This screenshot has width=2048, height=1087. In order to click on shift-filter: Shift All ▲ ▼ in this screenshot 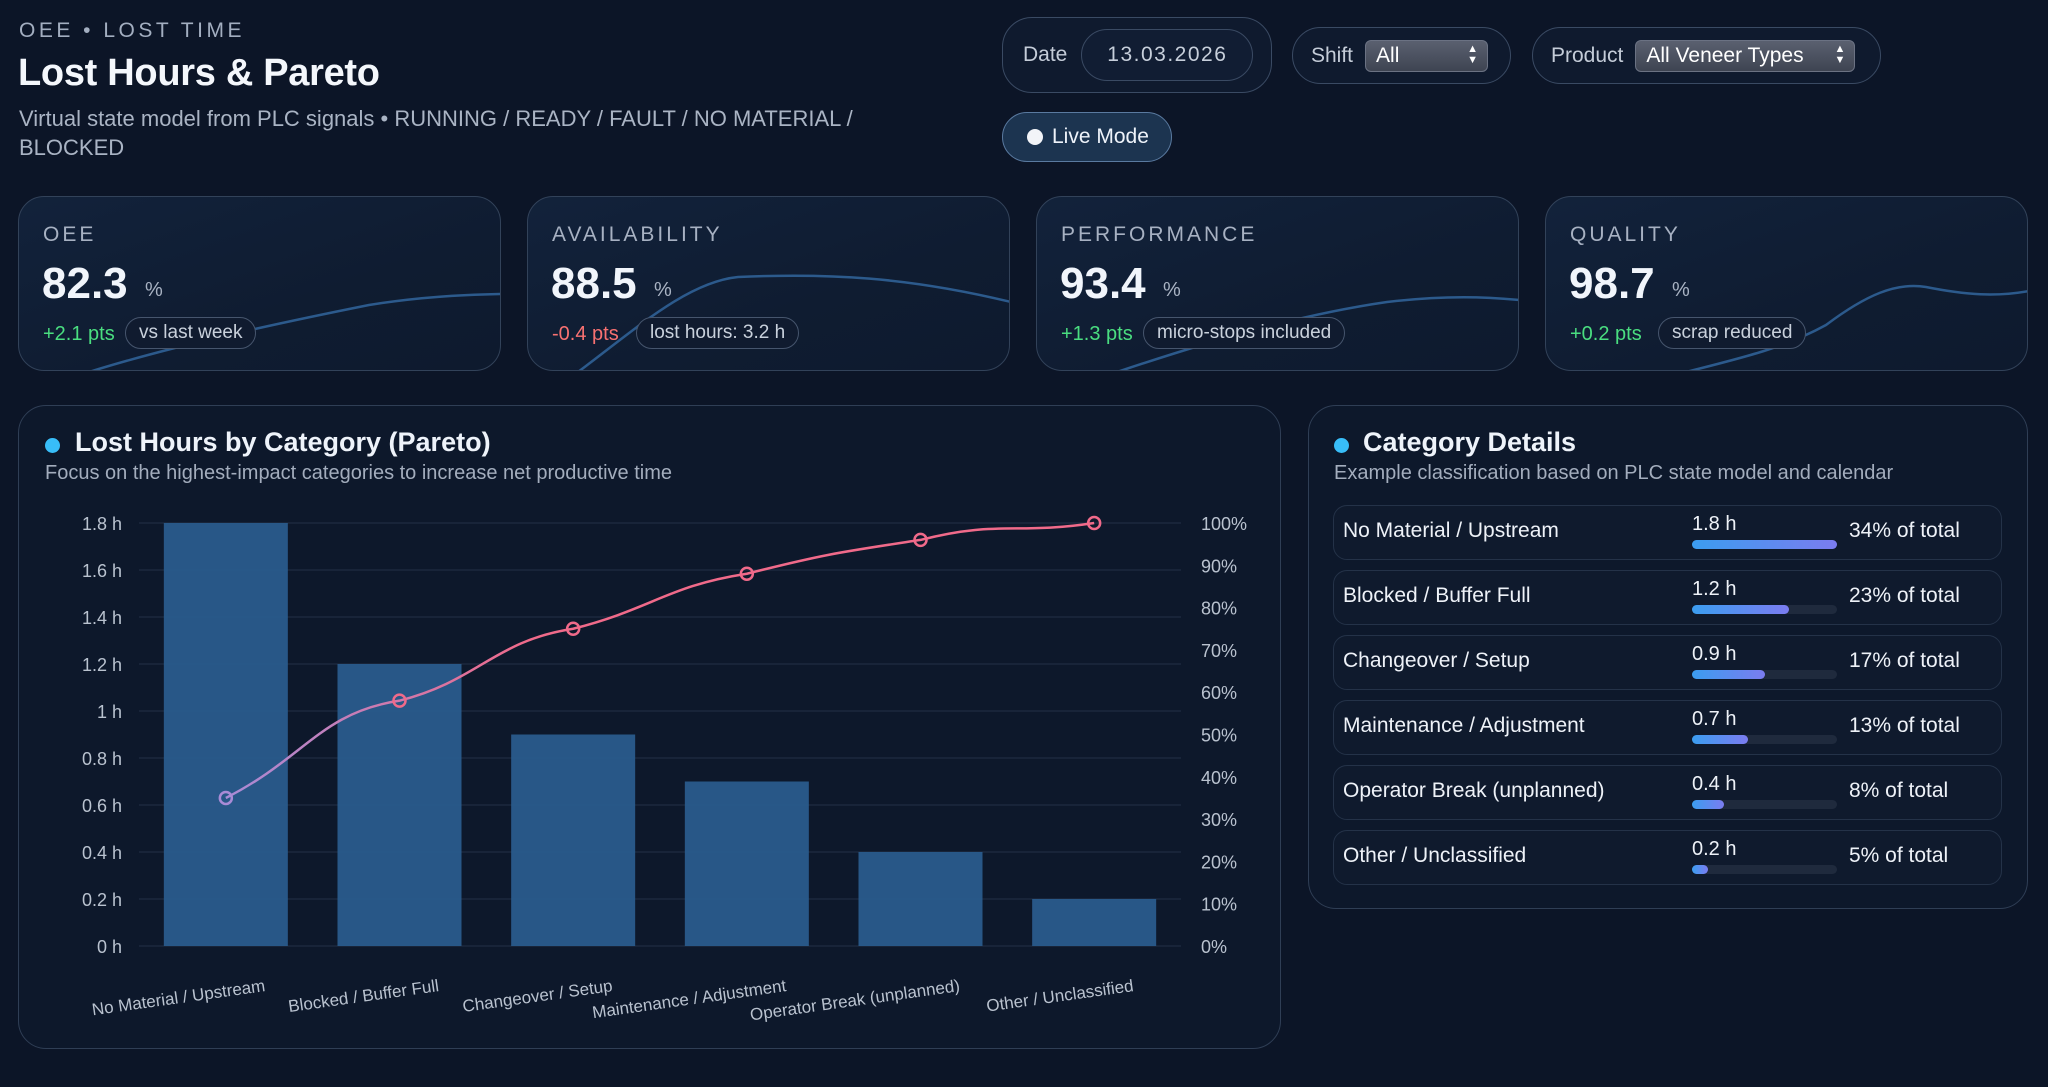, I will do `click(1401, 55)`.